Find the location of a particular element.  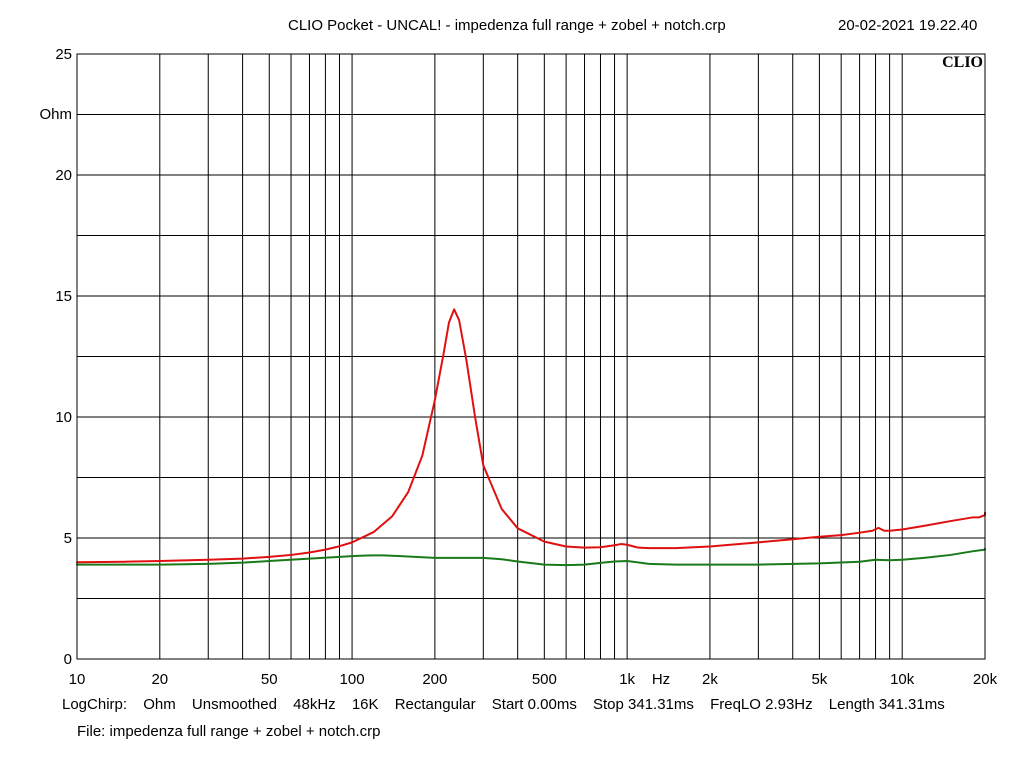

y-tick-label: 25 is located at coordinates (63, 54).